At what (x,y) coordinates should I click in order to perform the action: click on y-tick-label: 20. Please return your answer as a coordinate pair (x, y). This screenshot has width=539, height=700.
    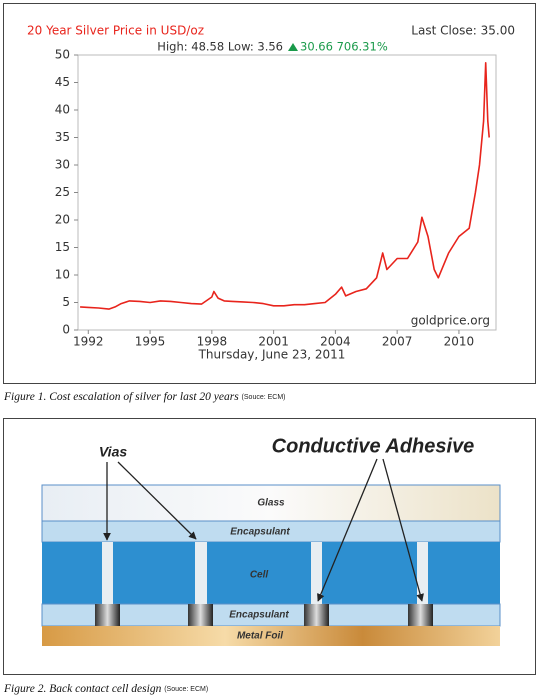
    Looking at the image, I should click on (62, 220).